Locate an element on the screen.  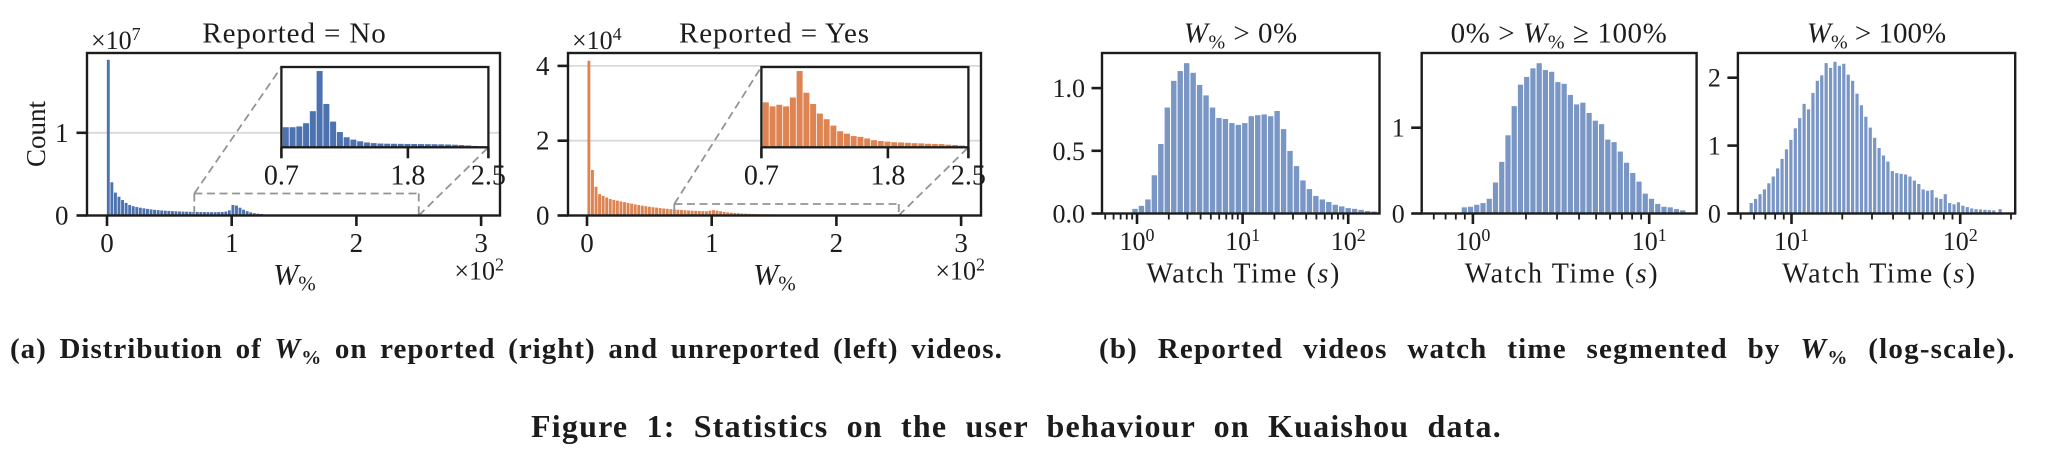
svg-text: 4 is located at coordinates (543, 66).